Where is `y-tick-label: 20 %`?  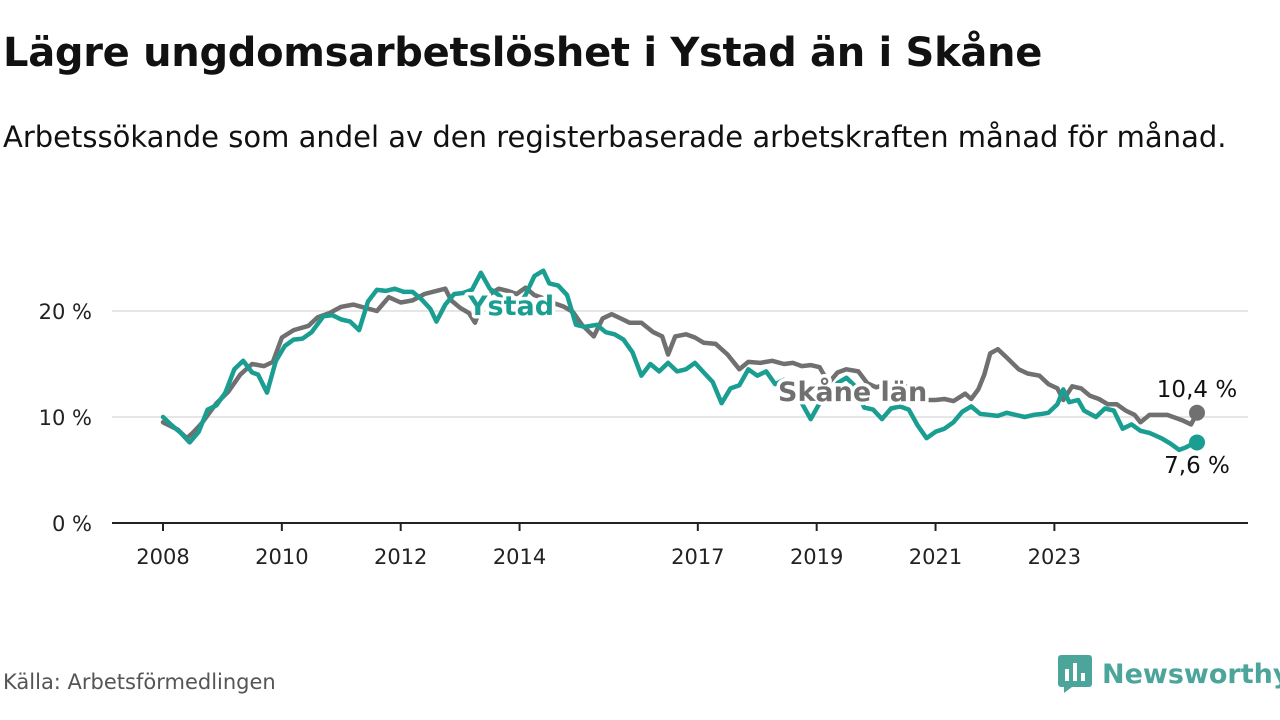
y-tick-label: 20 % is located at coordinates (65, 312).